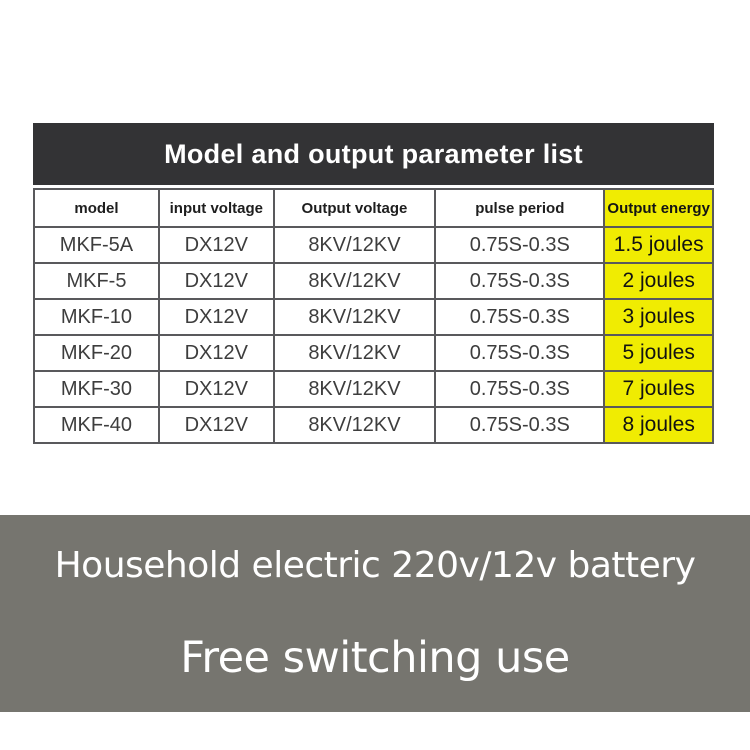 This screenshot has width=750, height=750. What do you see at coordinates (96, 245) in the screenshot?
I see `model-cell: MKF-5A` at bounding box center [96, 245].